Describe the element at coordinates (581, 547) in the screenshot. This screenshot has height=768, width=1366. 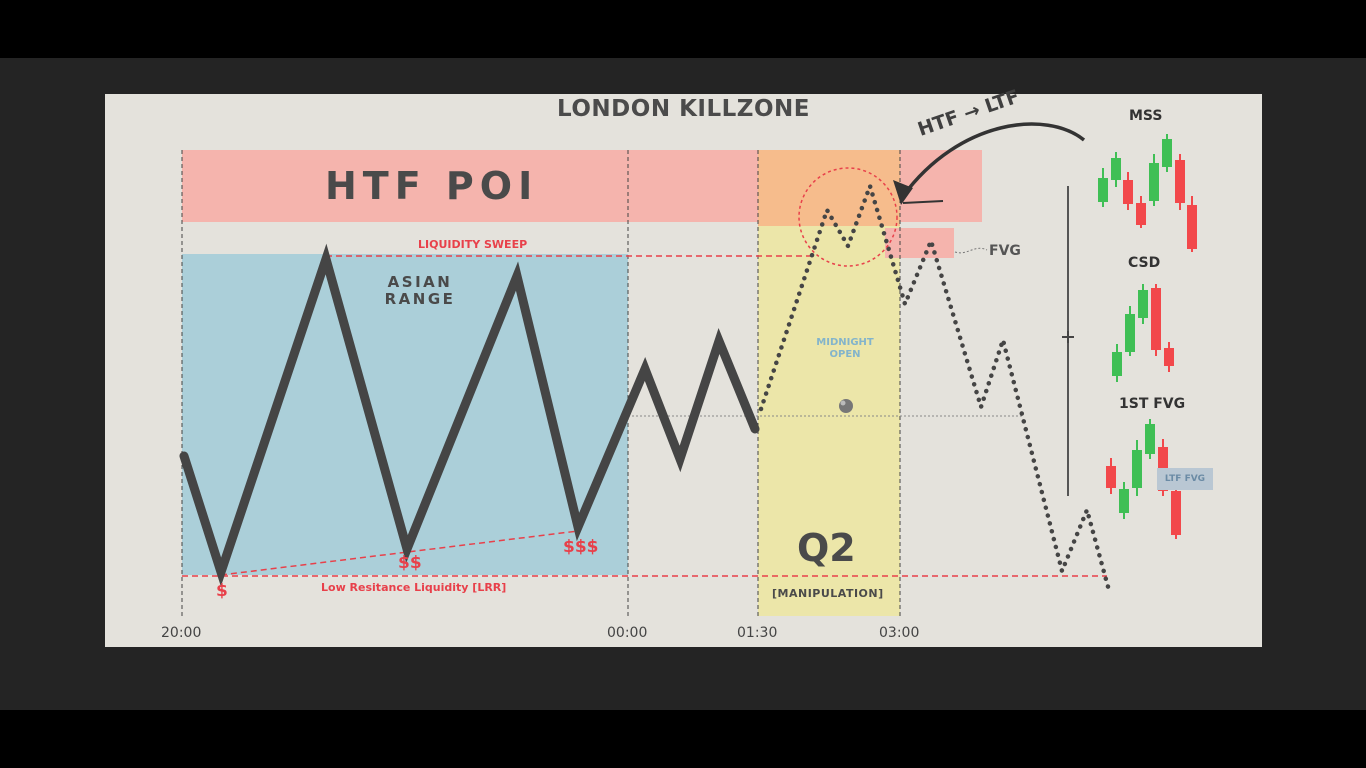
I see `liquidity-dollar-3: $$$` at that location.